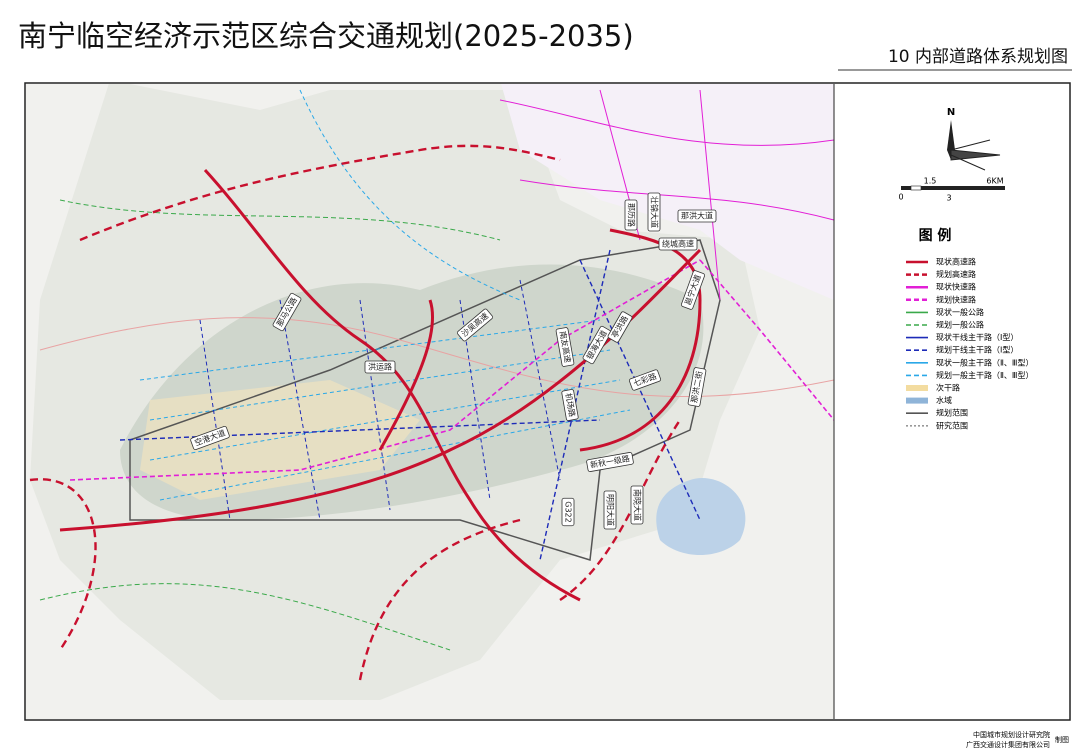  I want to click on road-label: 那洪大道, so click(697, 216).